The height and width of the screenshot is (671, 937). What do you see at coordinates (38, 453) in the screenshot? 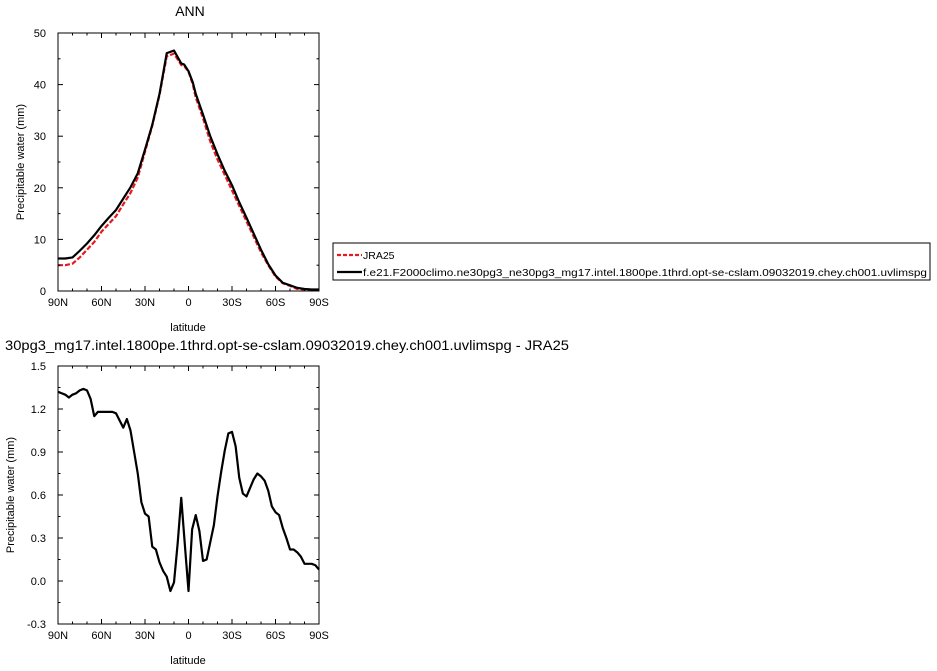
I see `bottom-y-tick-label: 0.9` at bounding box center [38, 453].